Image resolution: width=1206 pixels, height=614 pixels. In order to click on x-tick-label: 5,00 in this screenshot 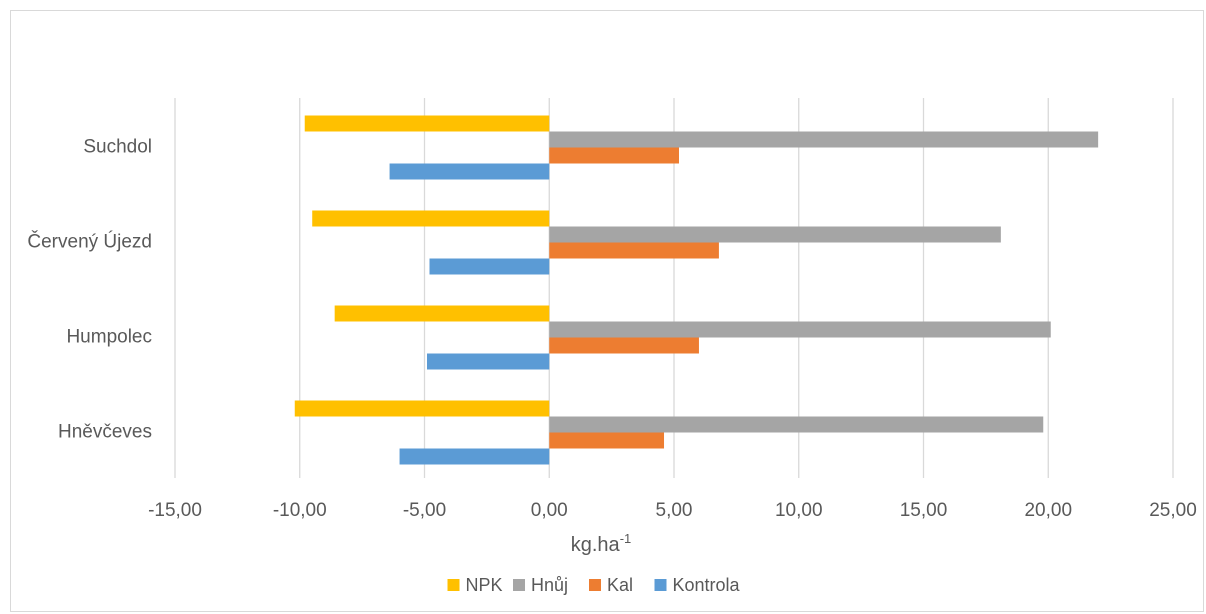, I will do `click(674, 510)`.